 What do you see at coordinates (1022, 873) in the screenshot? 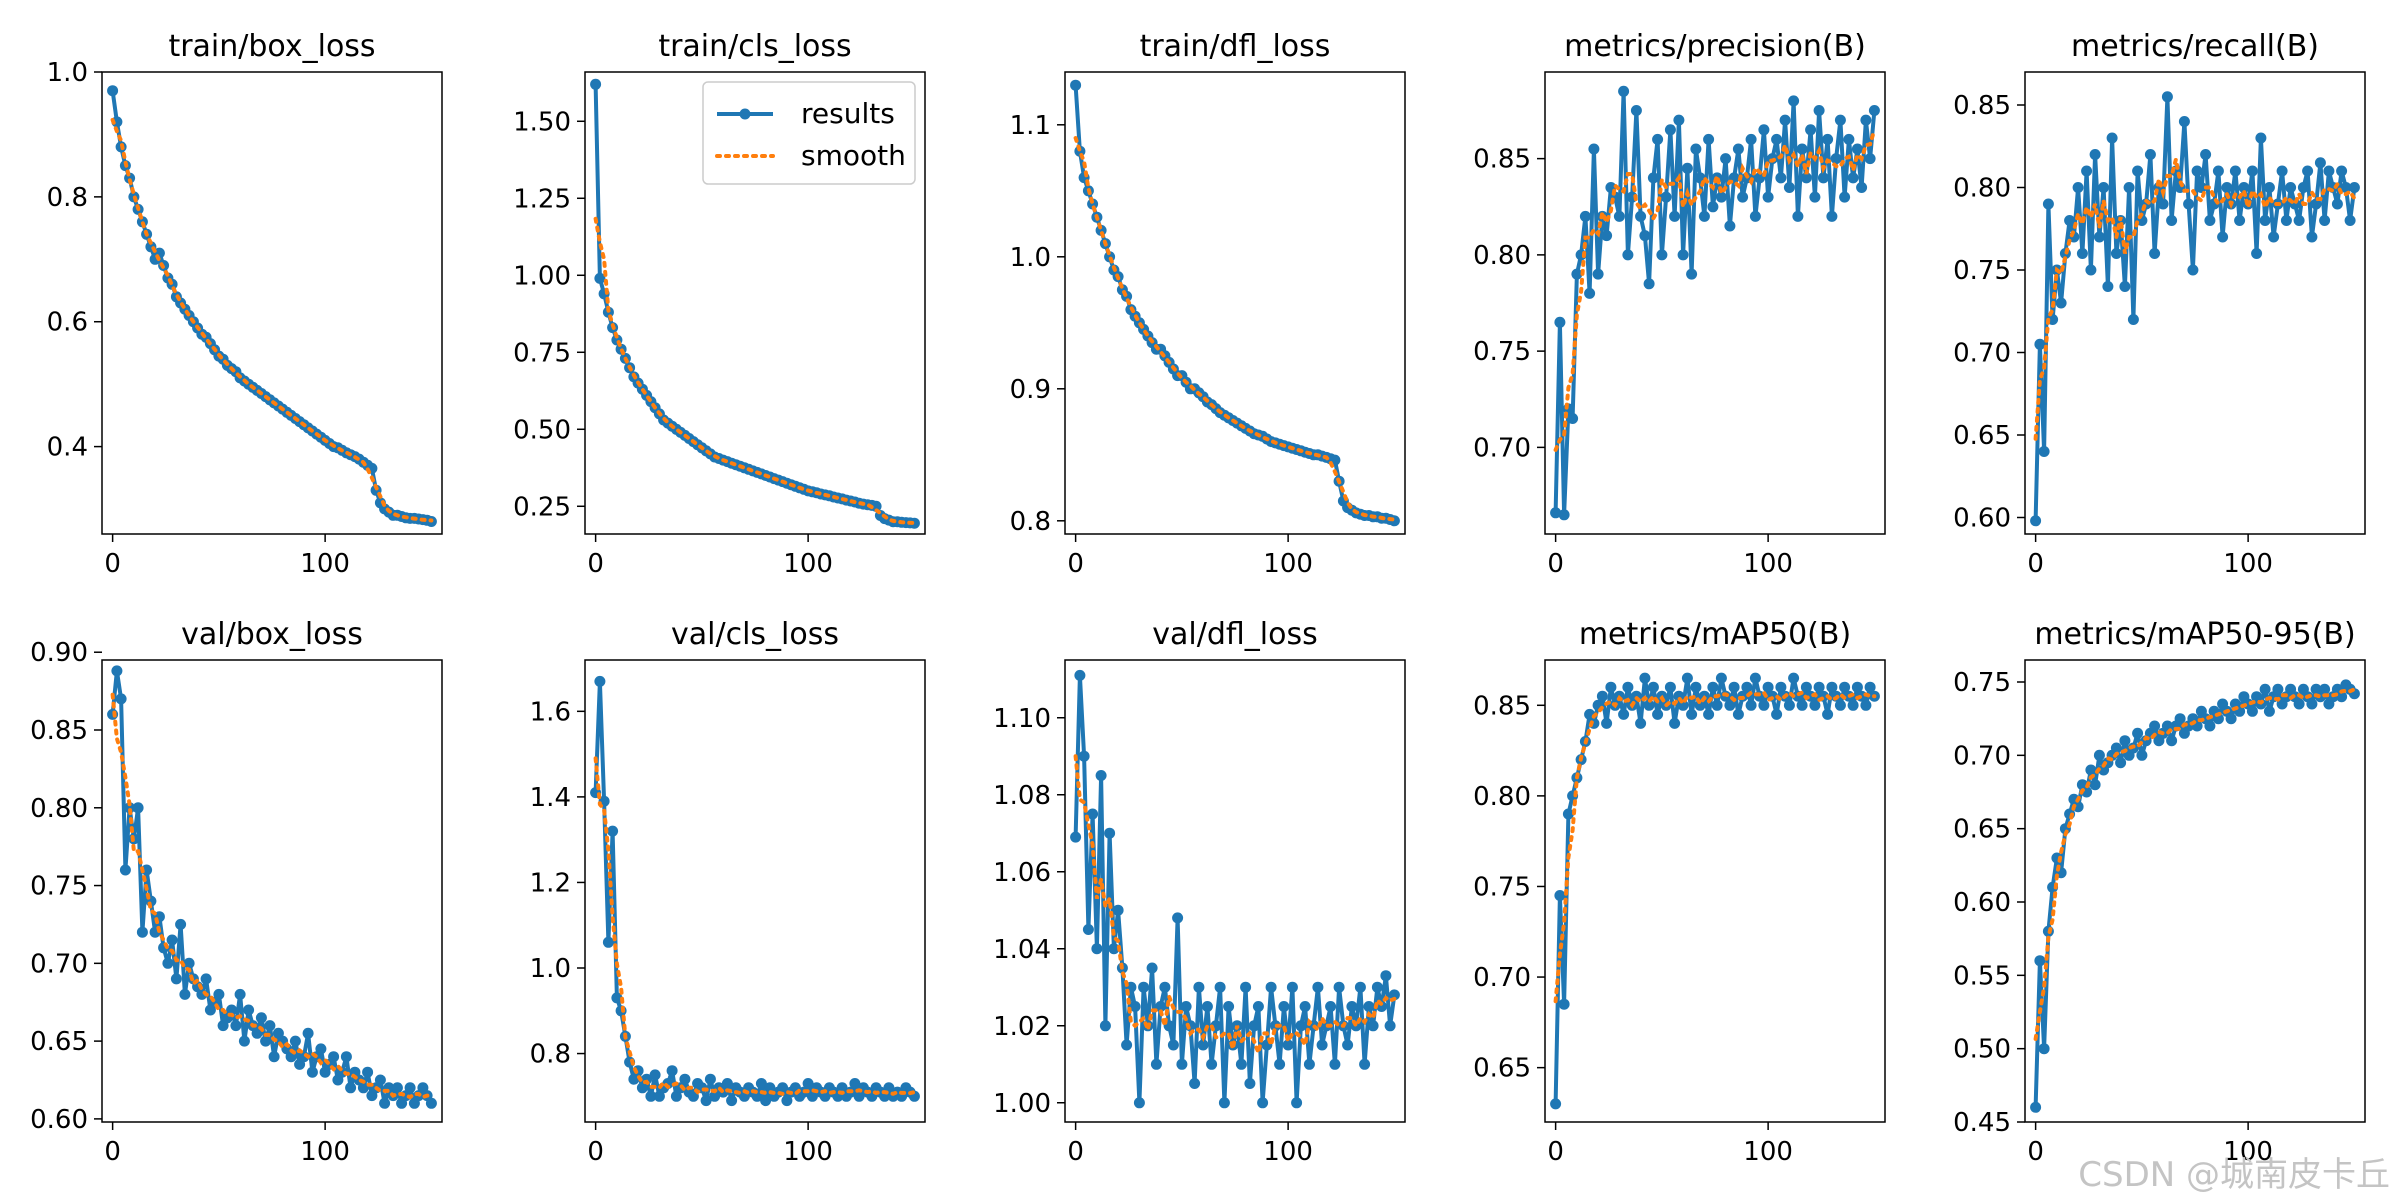
I see `y-tick-label: 1.06` at bounding box center [1022, 873].